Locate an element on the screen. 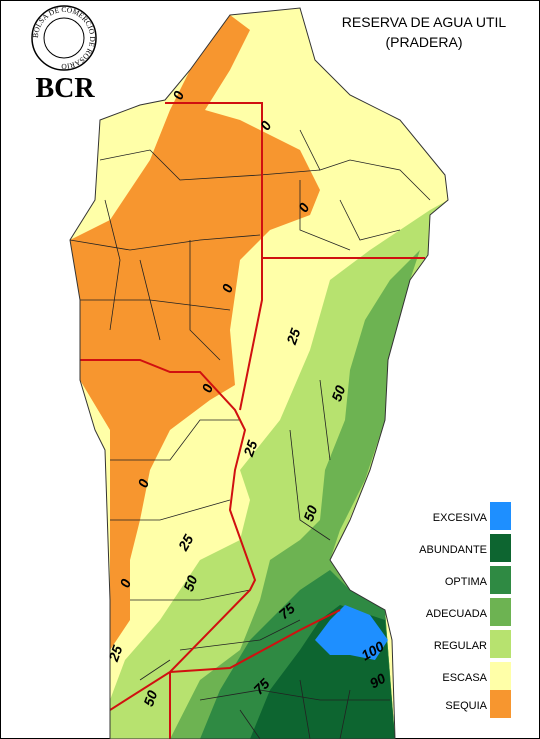  legend-label: OPTIMA is located at coordinates (466, 582).